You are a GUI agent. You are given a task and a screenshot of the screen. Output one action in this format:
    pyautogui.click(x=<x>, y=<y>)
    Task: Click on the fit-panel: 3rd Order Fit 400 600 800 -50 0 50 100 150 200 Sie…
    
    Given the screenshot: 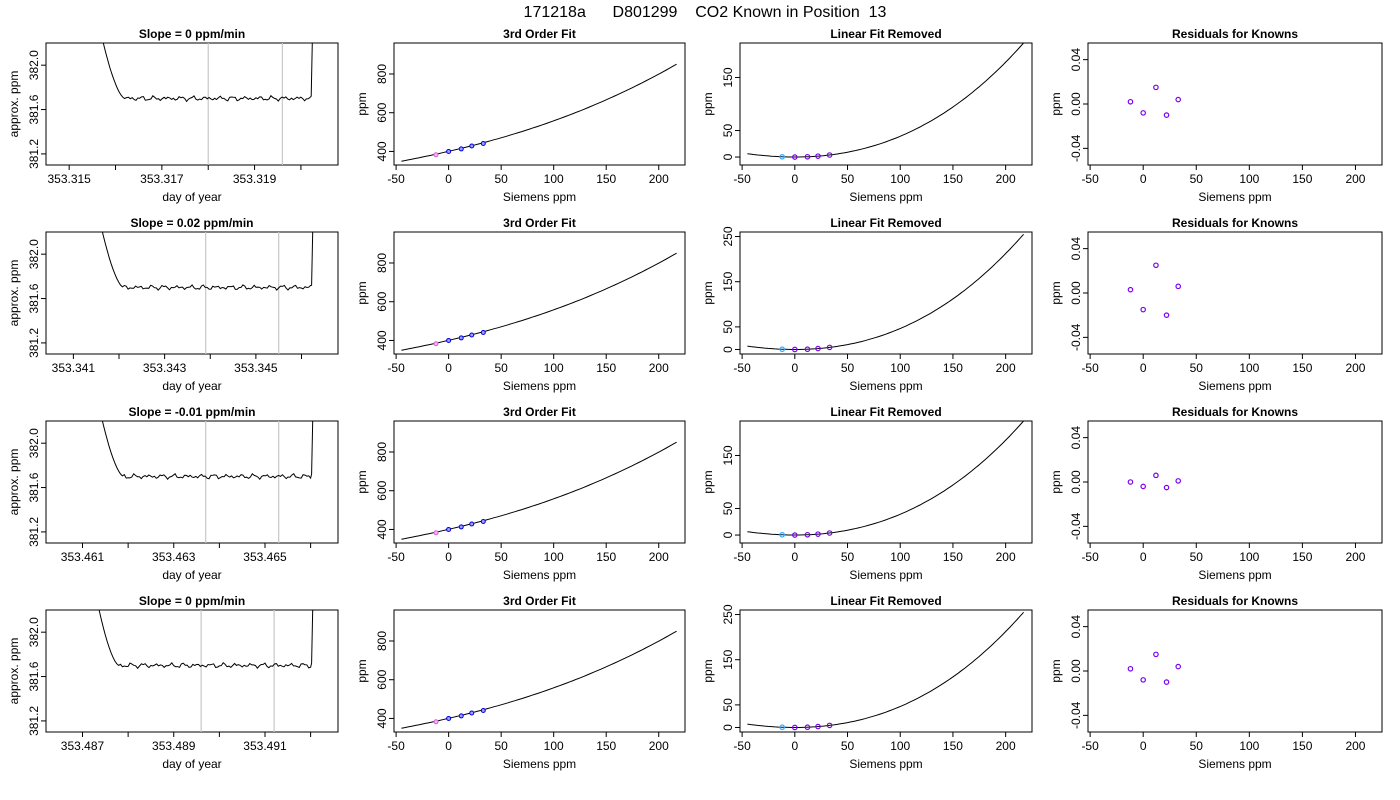 What is the action you would take?
    pyautogui.click(x=520, y=493)
    